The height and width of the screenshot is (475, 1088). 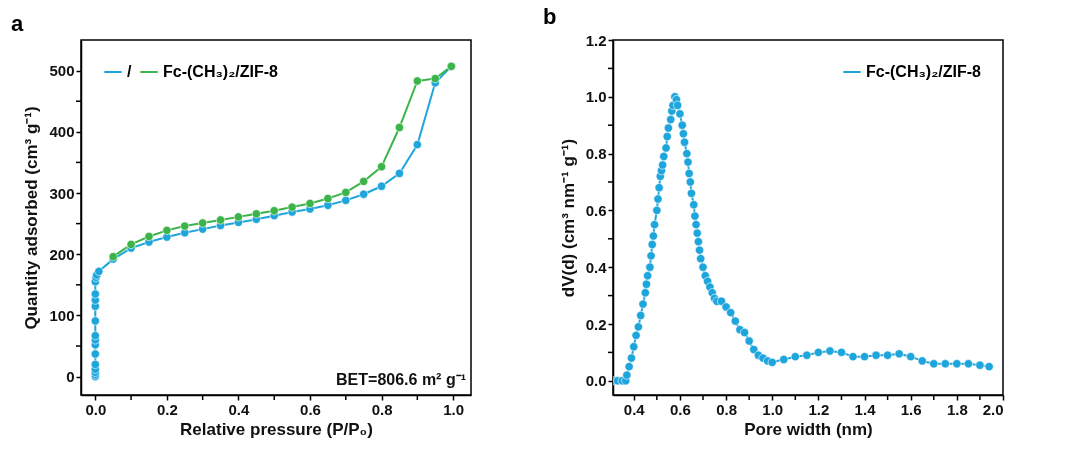 What do you see at coordinates (808, 429) in the screenshot?
I see `x-axis-title: Pore width (nm)` at bounding box center [808, 429].